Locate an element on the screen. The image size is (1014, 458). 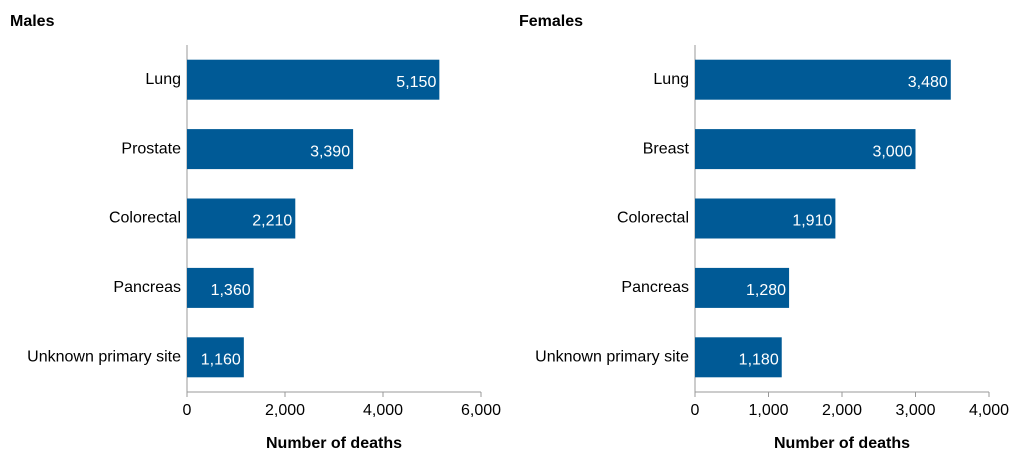
value-label: 1,360 is located at coordinates (231, 290).